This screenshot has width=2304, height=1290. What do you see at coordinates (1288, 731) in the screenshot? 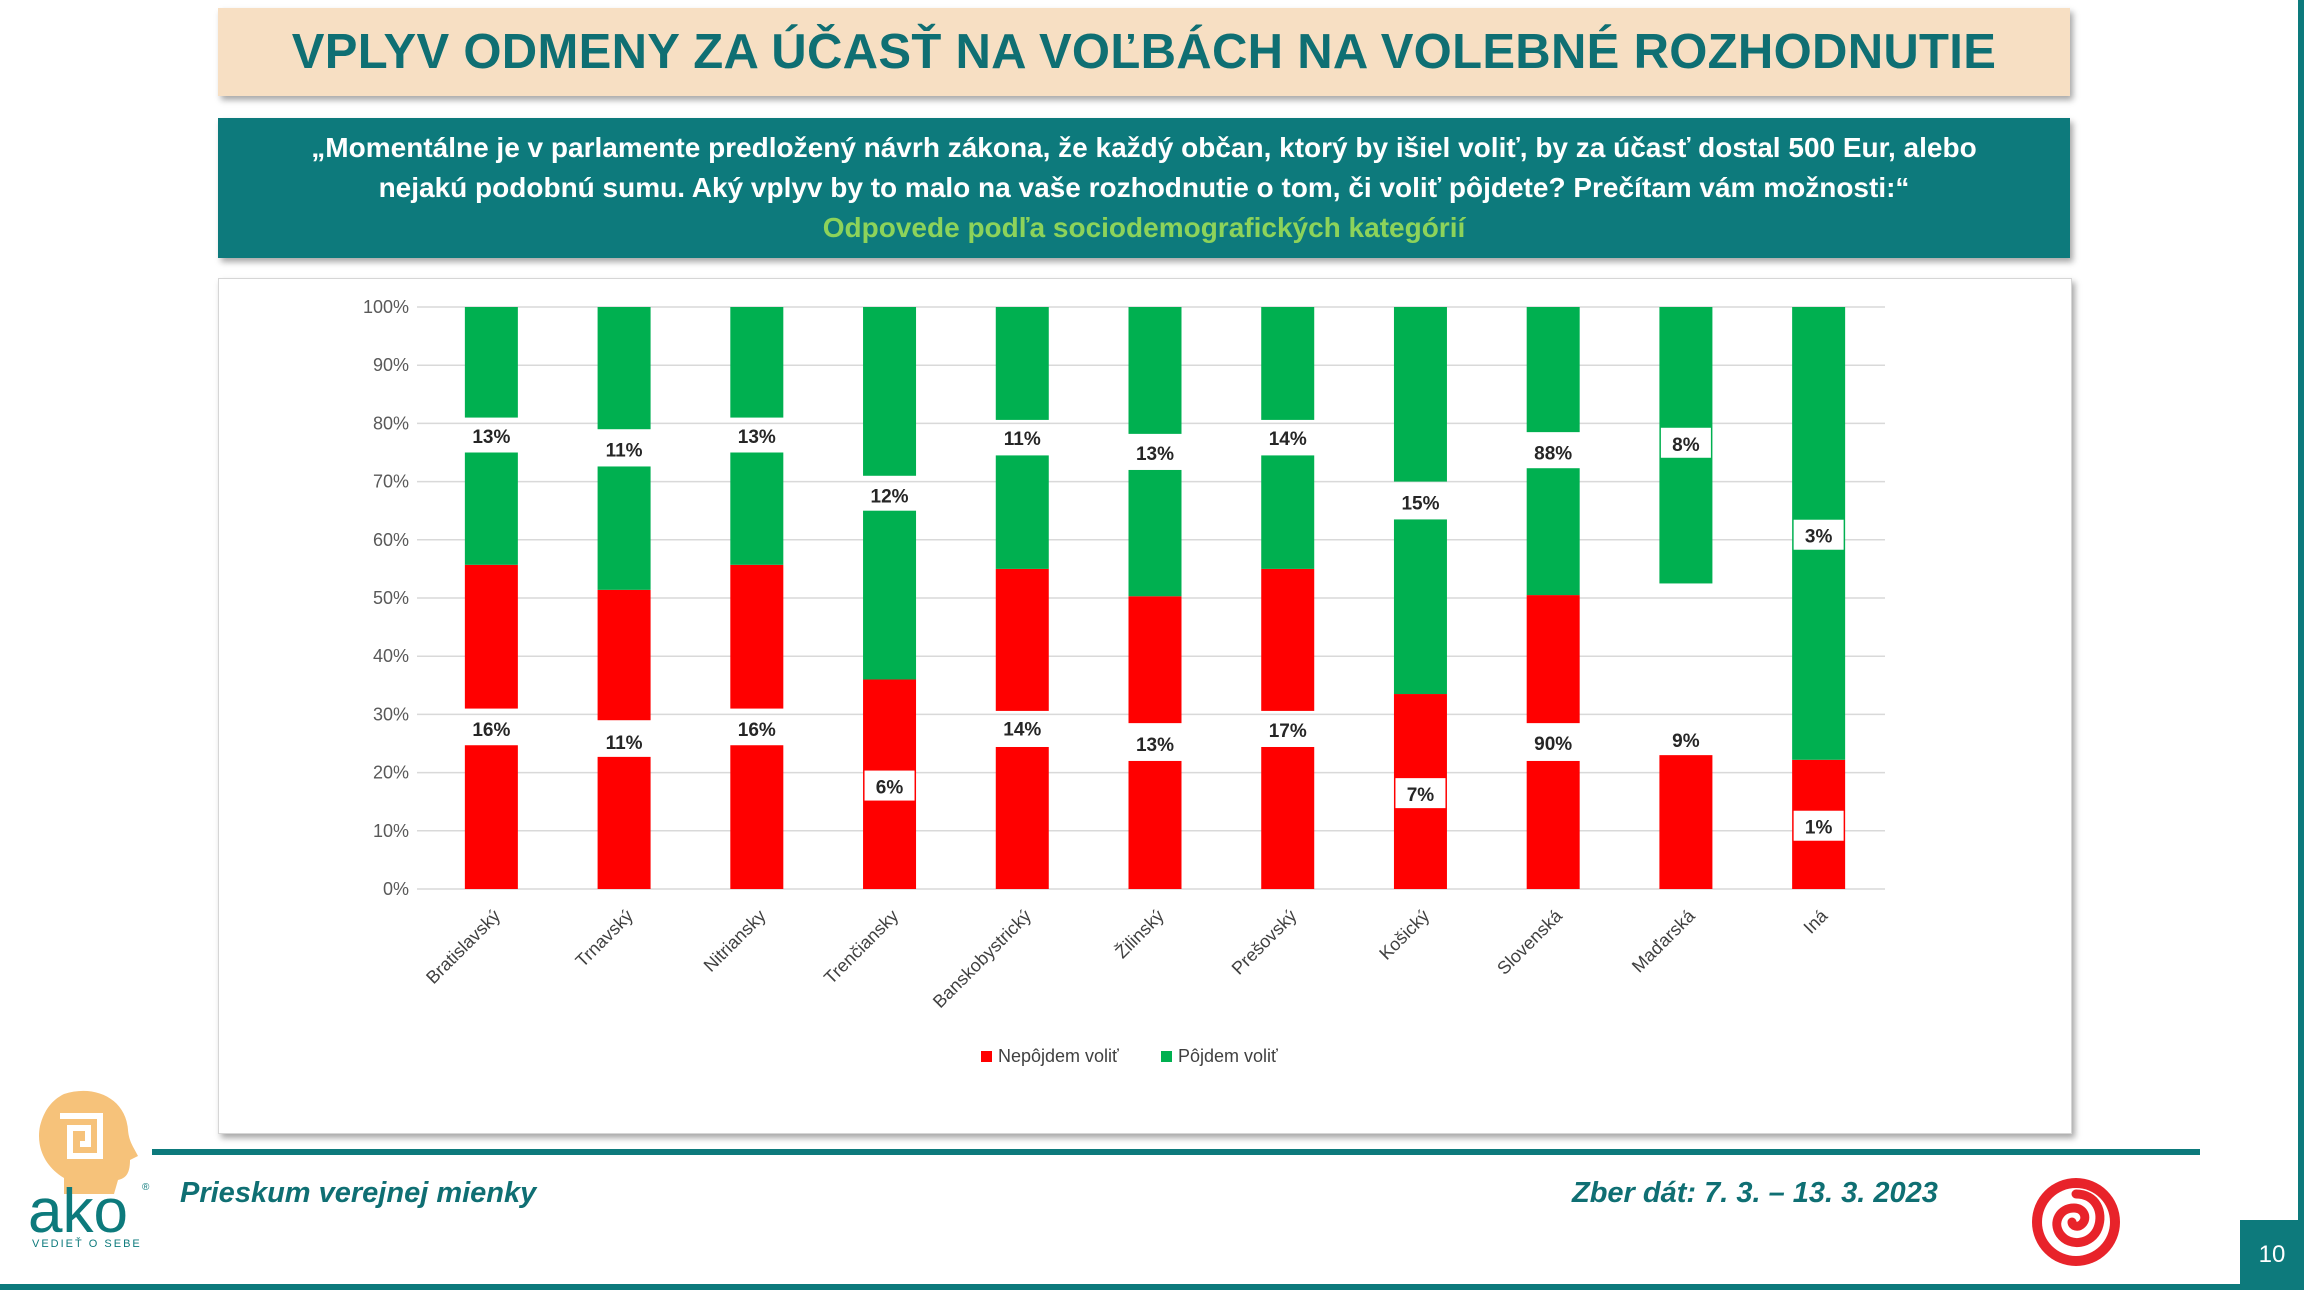
I see `data-label-nepojdem: 17%` at bounding box center [1288, 731].